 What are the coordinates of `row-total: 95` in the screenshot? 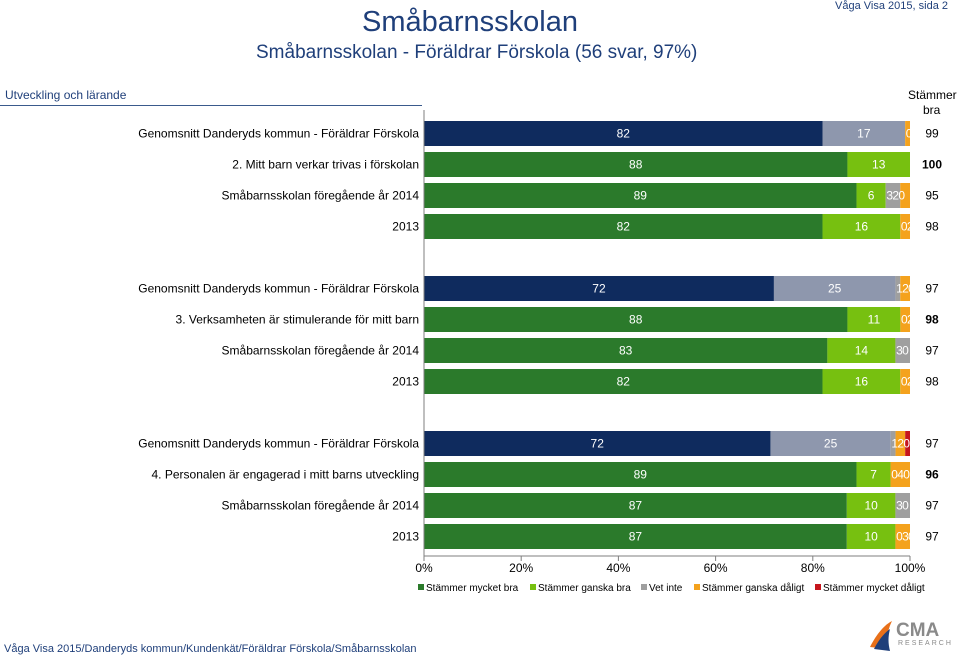 It's located at (932, 196).